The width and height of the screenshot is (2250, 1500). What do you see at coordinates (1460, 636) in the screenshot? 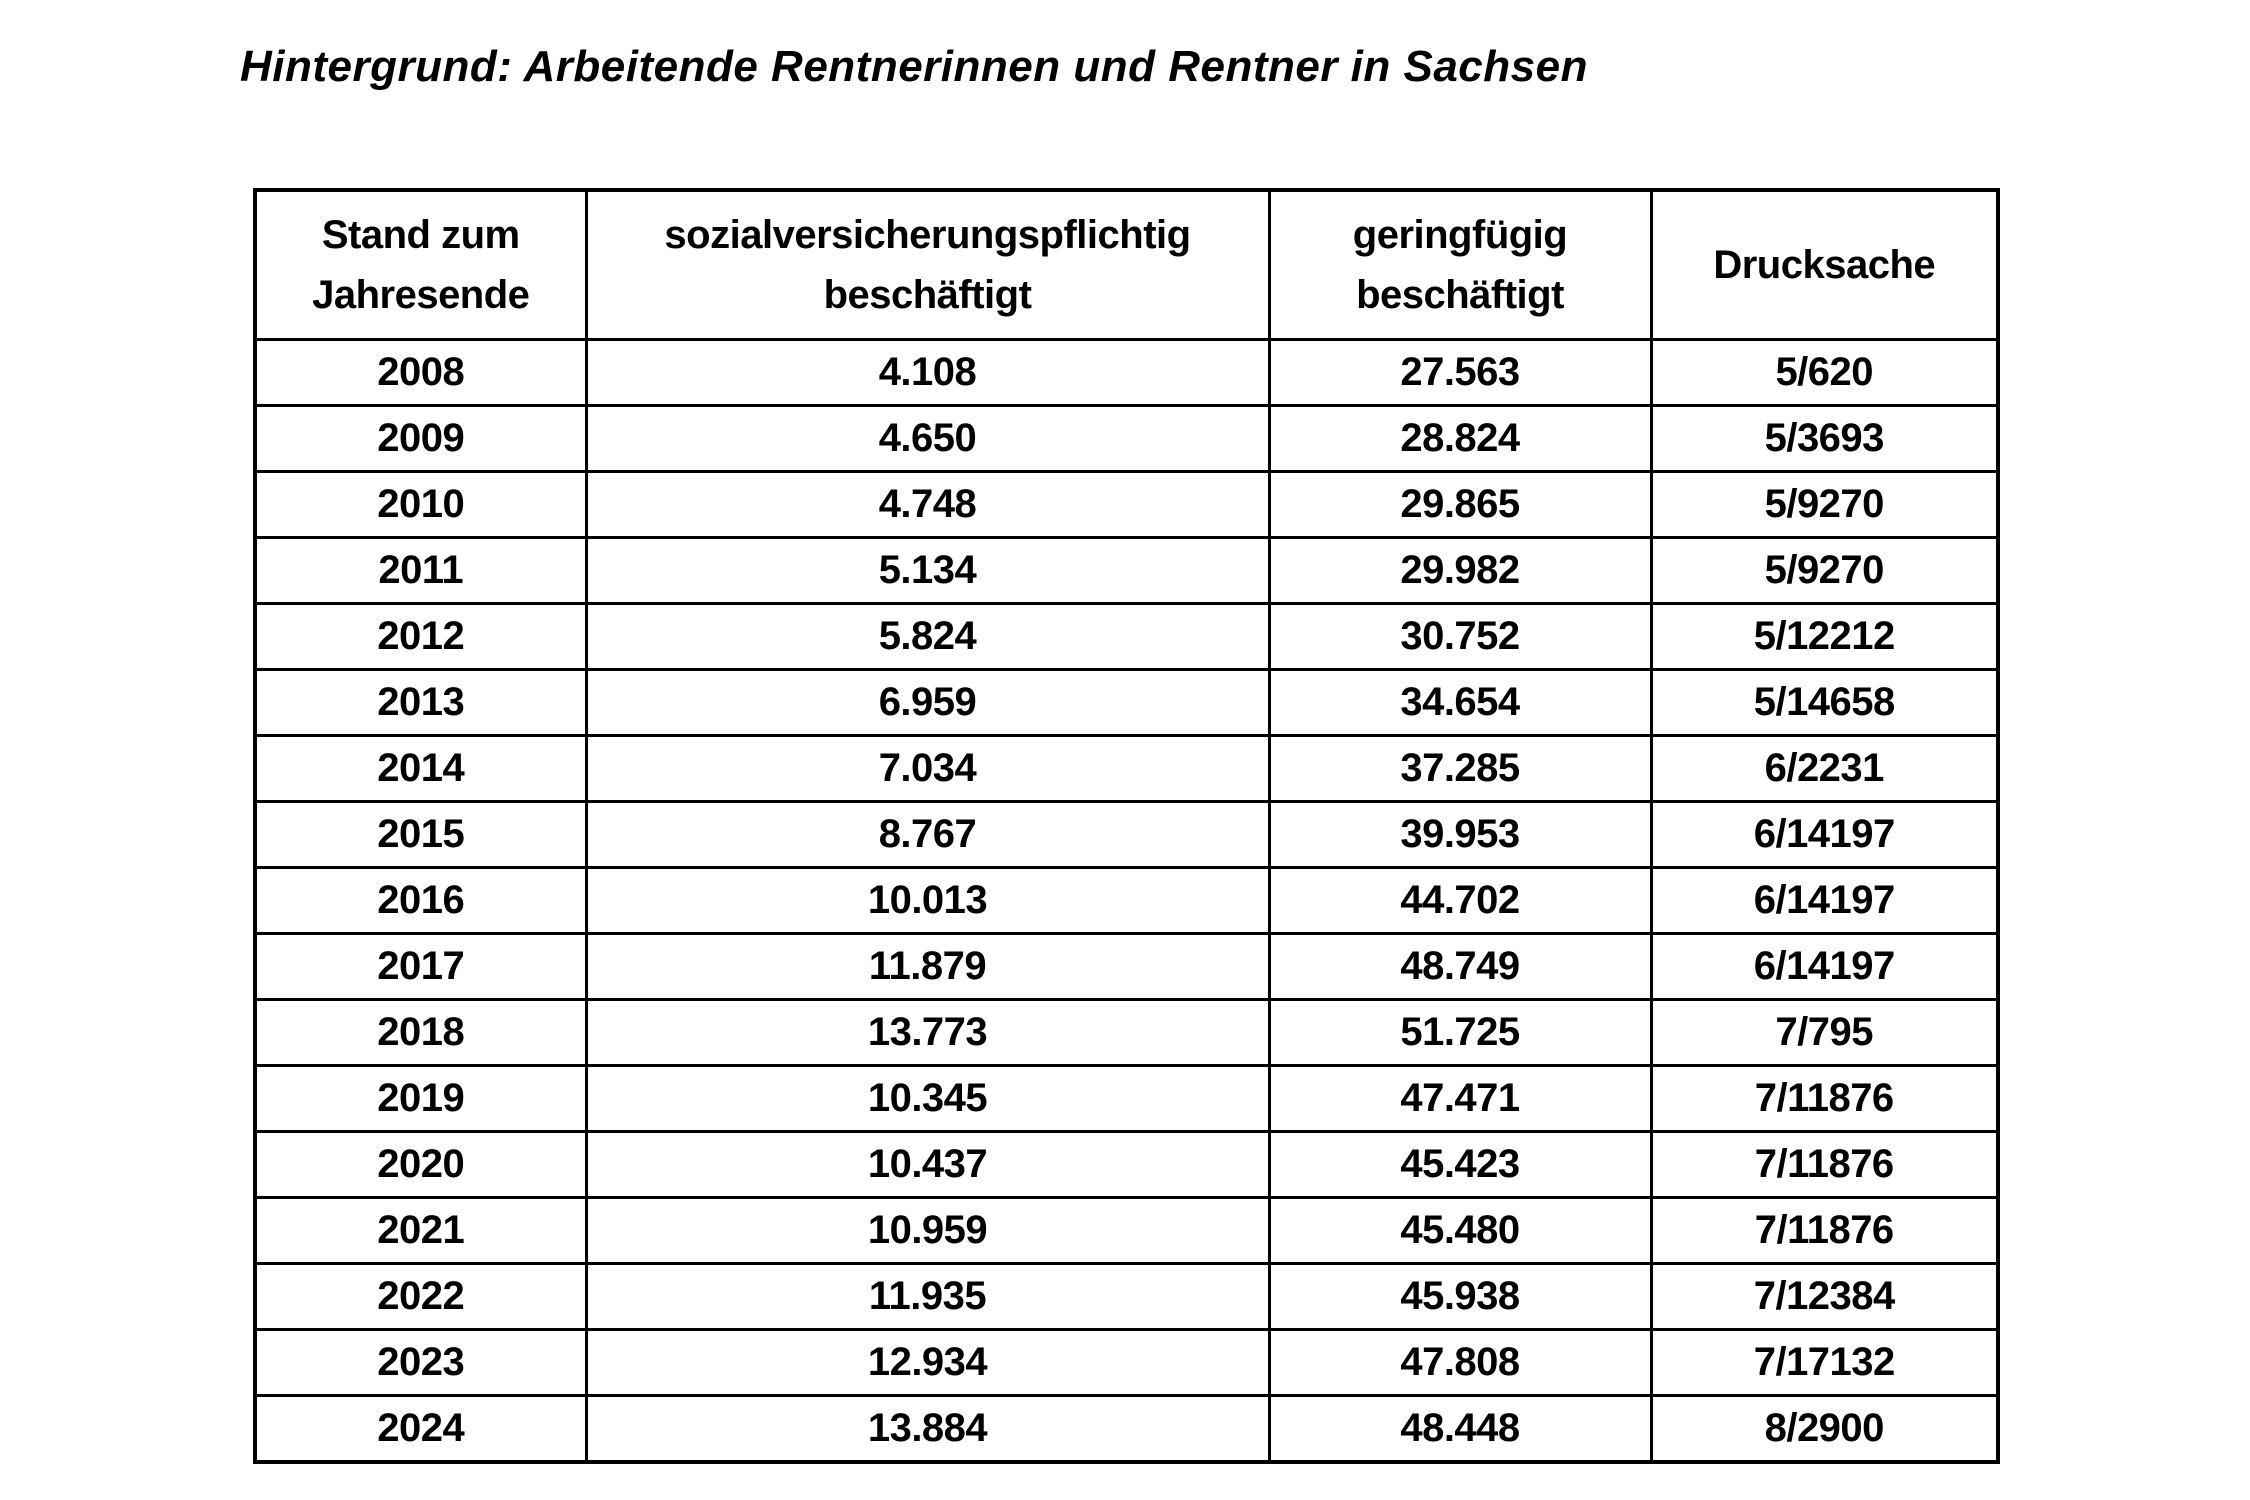
I see `cell-gfb: 30.752` at bounding box center [1460, 636].